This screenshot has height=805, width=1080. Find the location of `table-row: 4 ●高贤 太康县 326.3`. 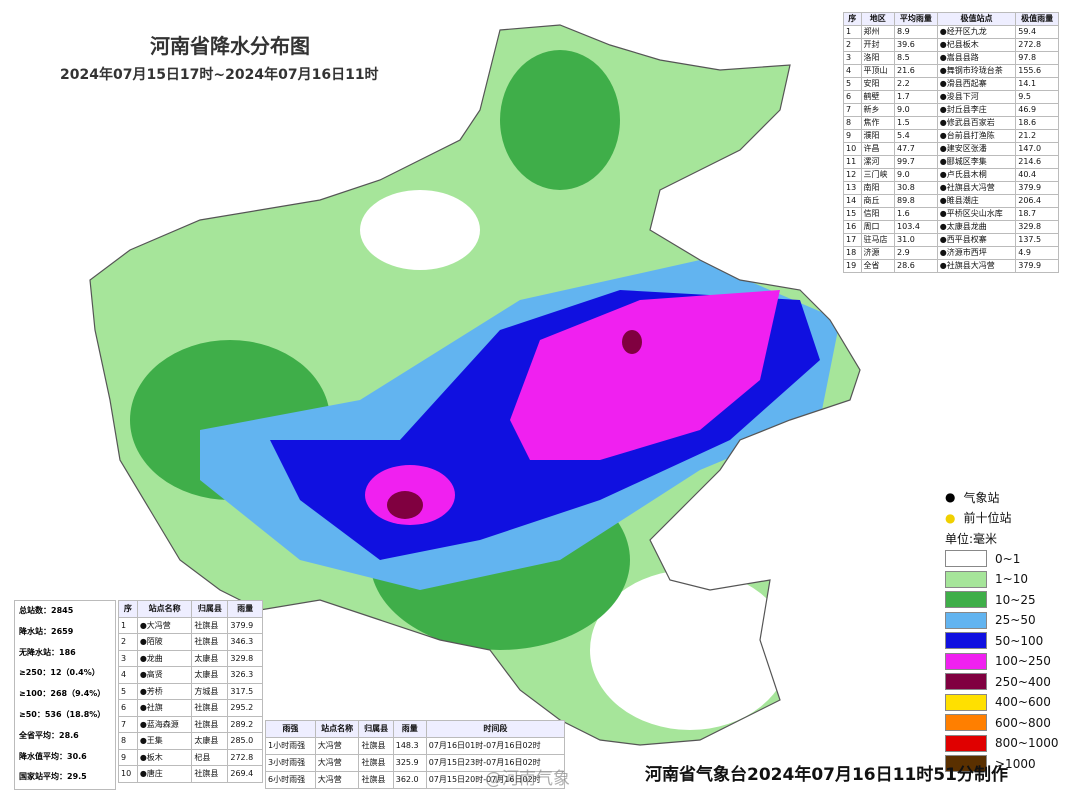

table-row: 4 ●高贤 太康县 326.3 is located at coordinates (190, 675).